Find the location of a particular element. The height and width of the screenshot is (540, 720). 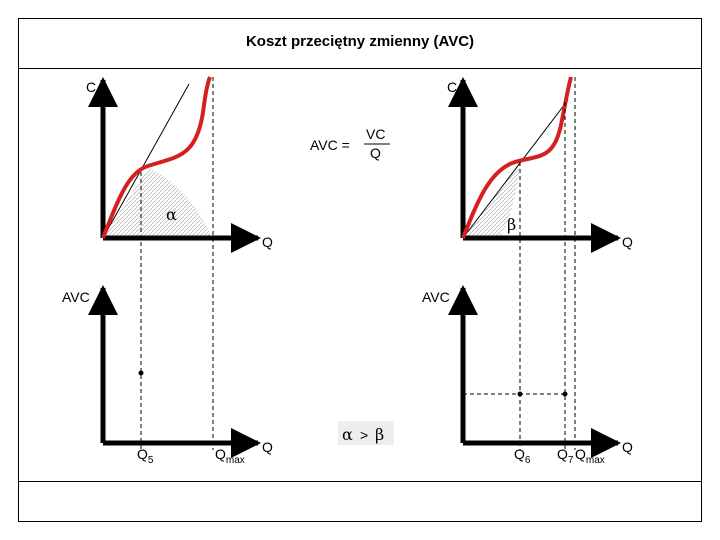

footer-separator is located at coordinates (360, 481).